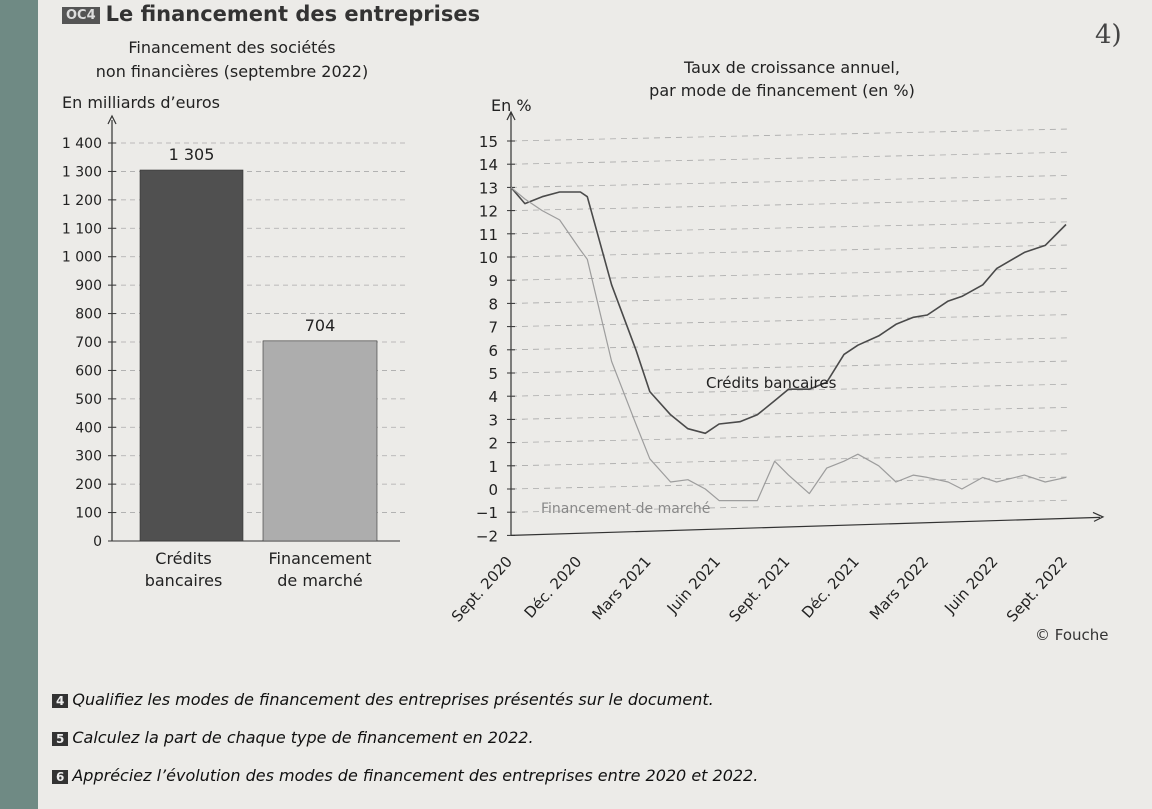 The height and width of the screenshot is (809, 1152). Describe the element at coordinates (488, 188) in the screenshot. I see `line-y-tick-label: 13` at that location.